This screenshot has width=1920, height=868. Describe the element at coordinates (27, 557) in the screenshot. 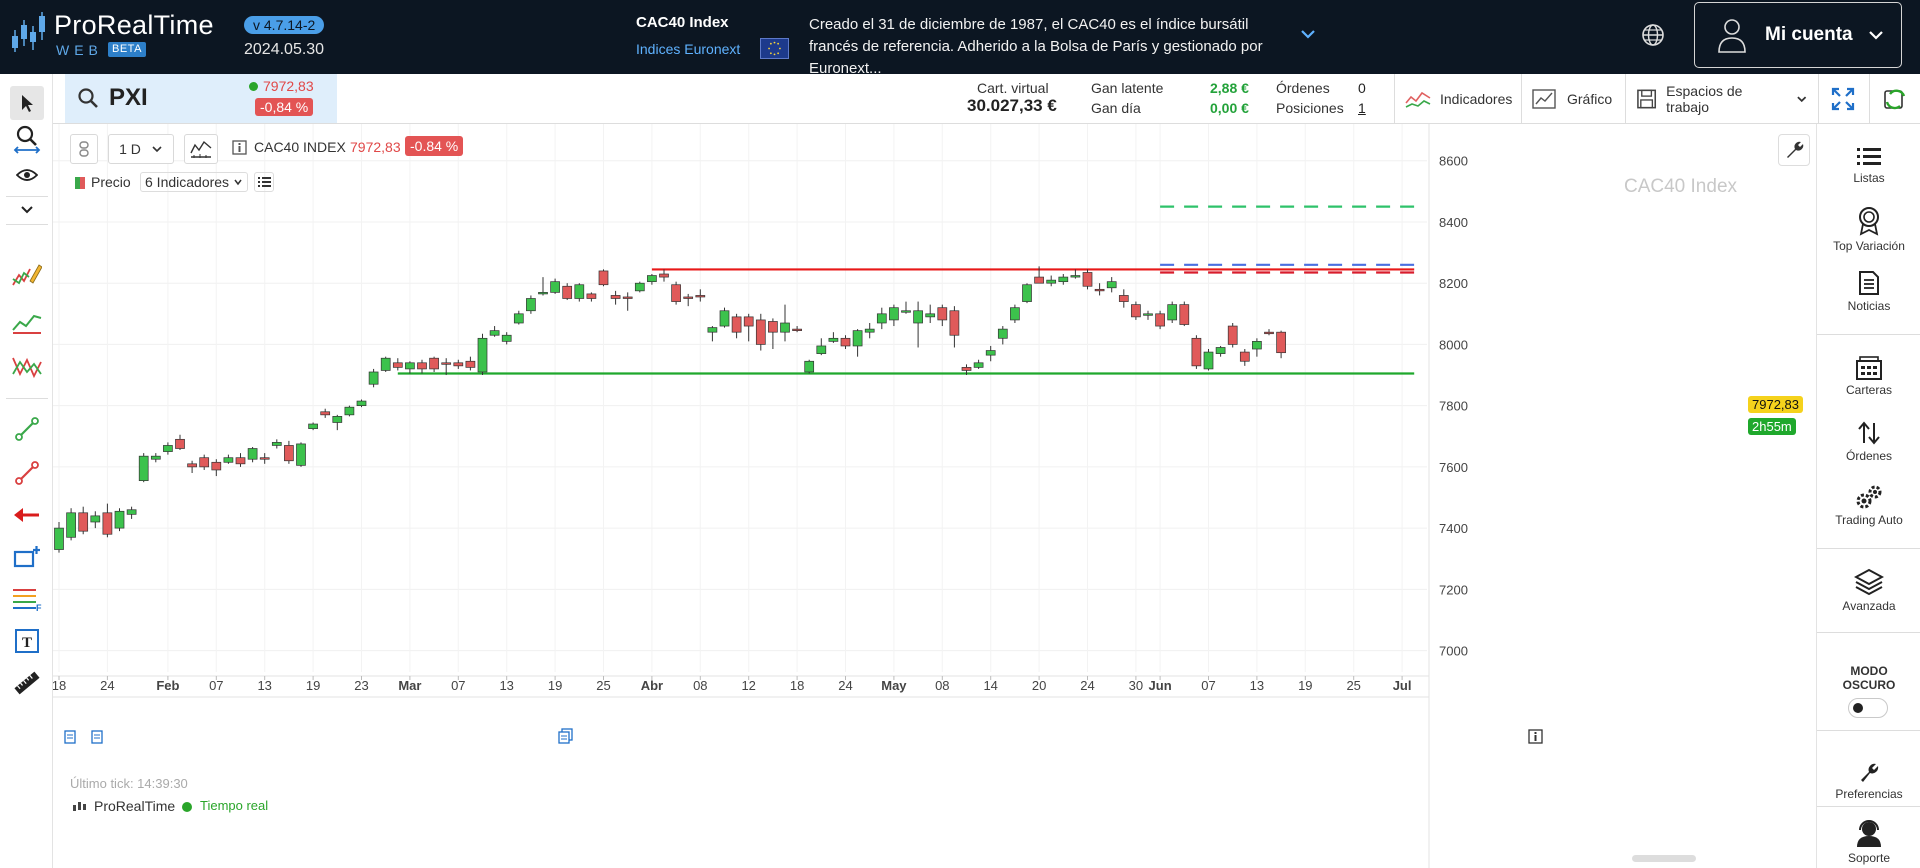

I see `rectangle-tool` at that location.